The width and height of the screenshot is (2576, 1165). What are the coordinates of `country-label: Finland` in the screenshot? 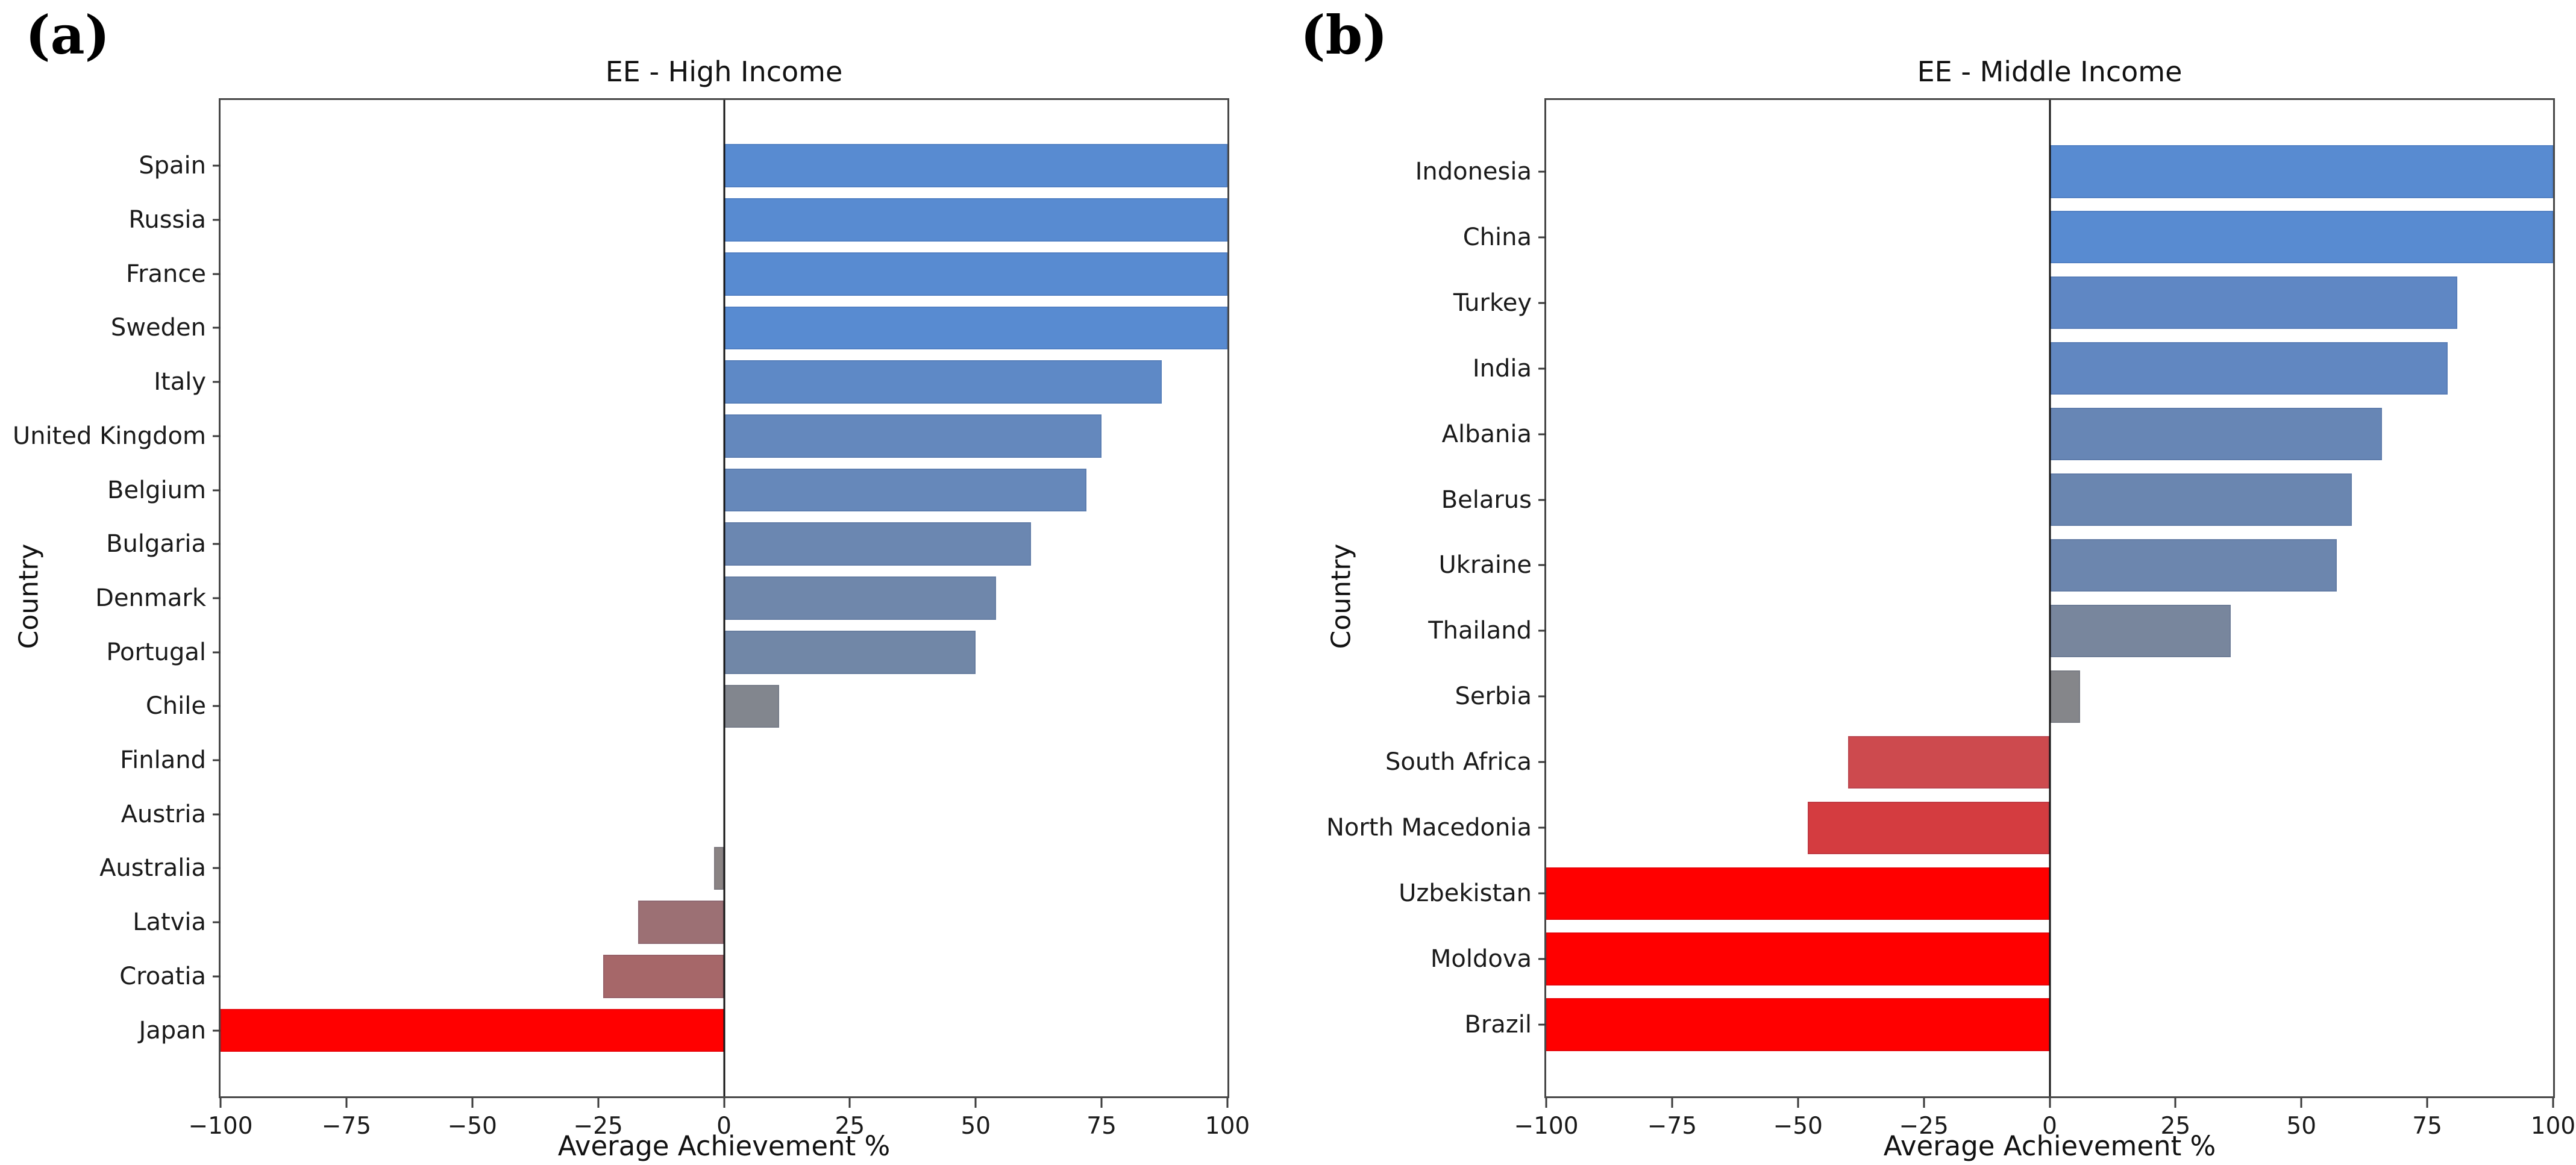 It's located at (163, 760).